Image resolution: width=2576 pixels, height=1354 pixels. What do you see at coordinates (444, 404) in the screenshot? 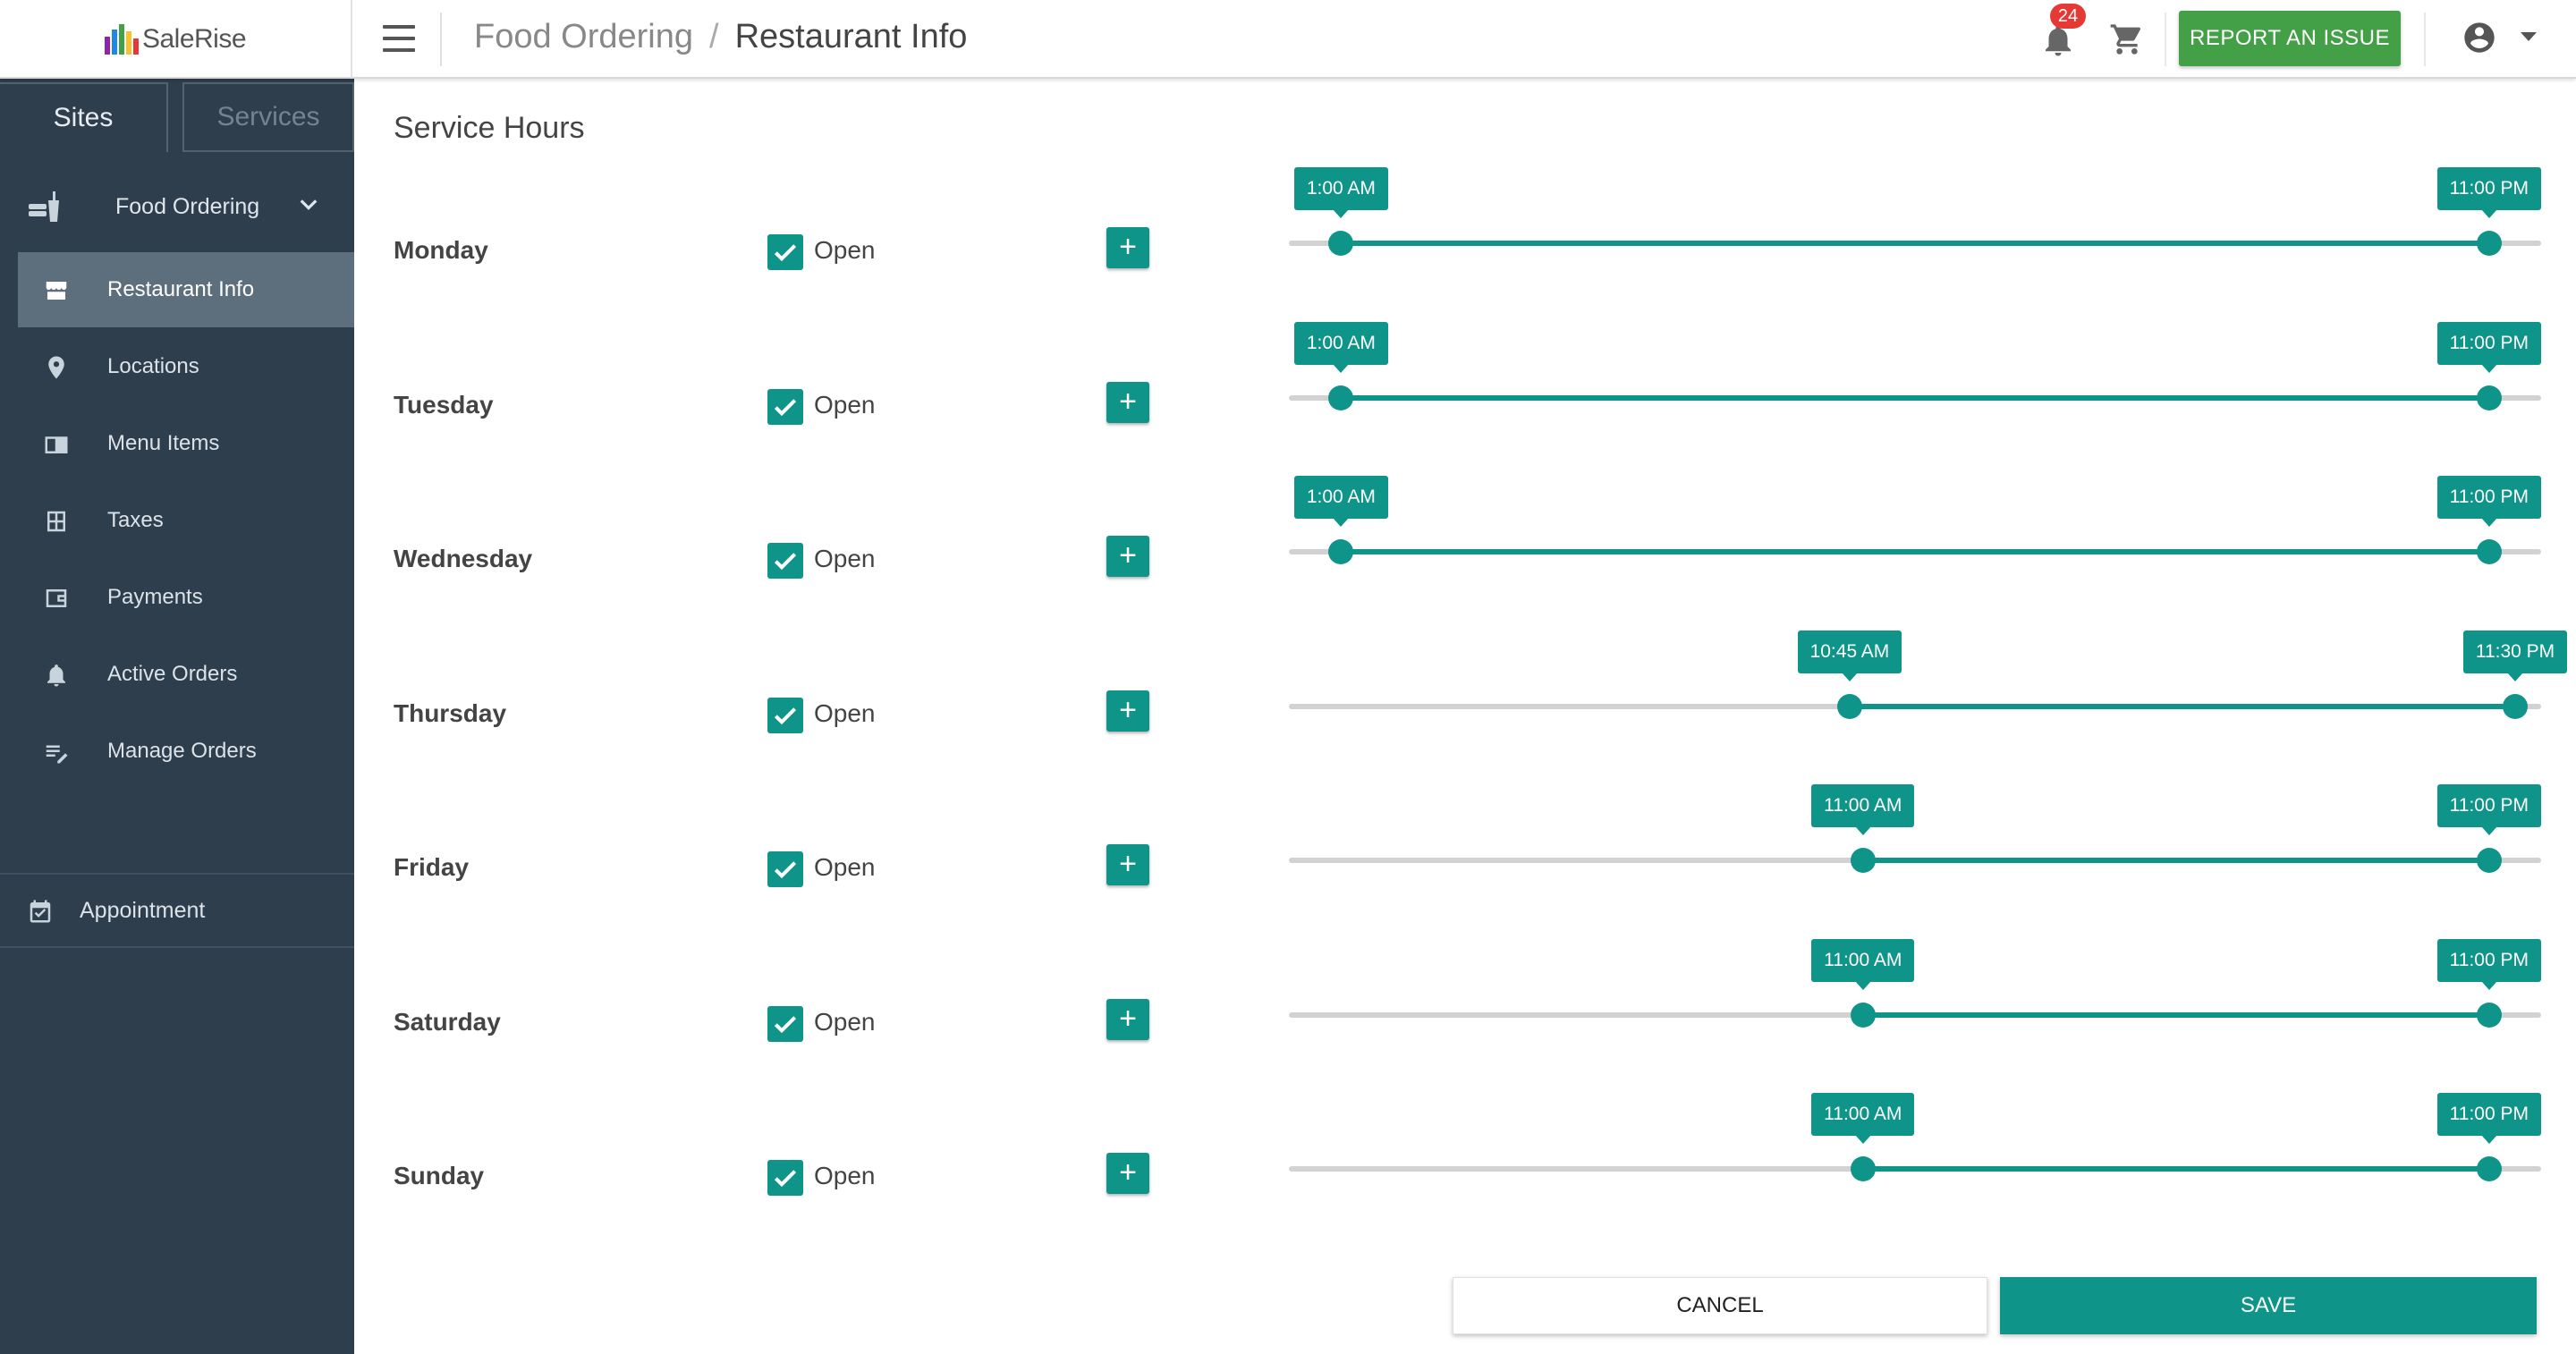
I see `day-label: Tuesday` at bounding box center [444, 404].